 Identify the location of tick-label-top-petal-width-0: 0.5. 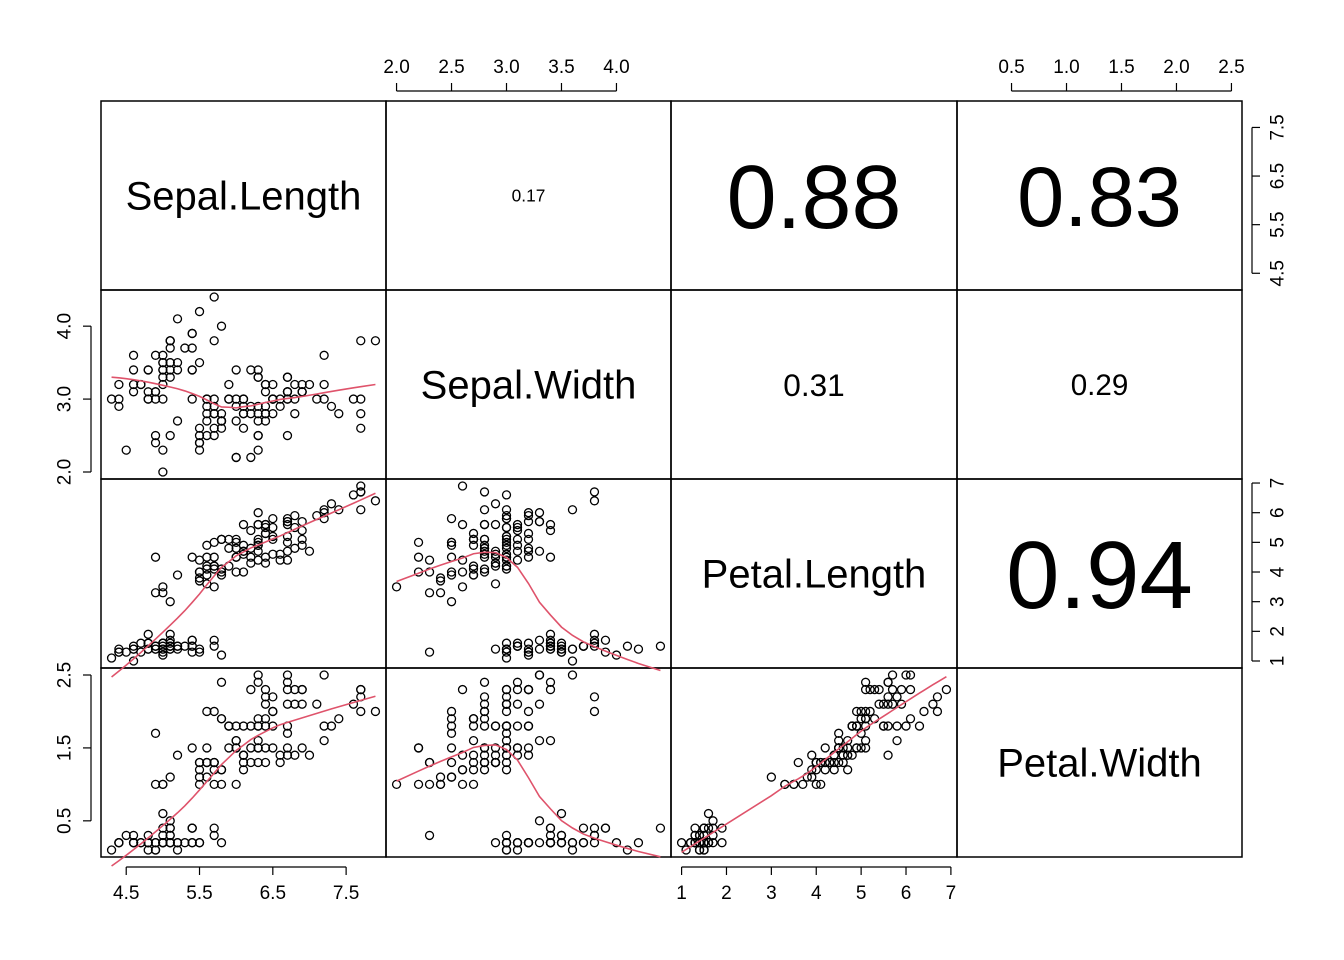
(1011, 67).